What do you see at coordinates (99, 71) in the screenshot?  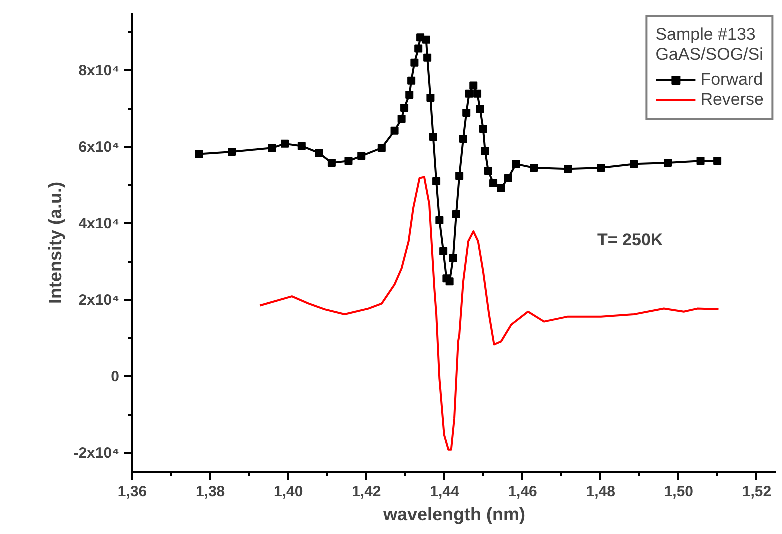 I see `y-tick-label: 8x10⁴` at bounding box center [99, 71].